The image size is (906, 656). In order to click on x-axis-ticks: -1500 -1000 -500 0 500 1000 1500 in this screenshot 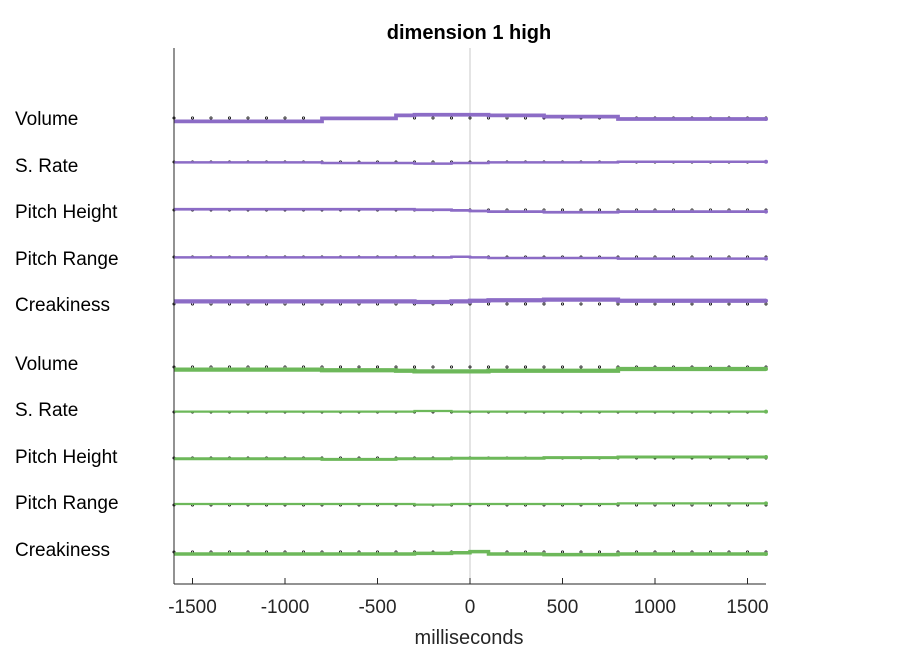, I will do `click(468, 598)`.